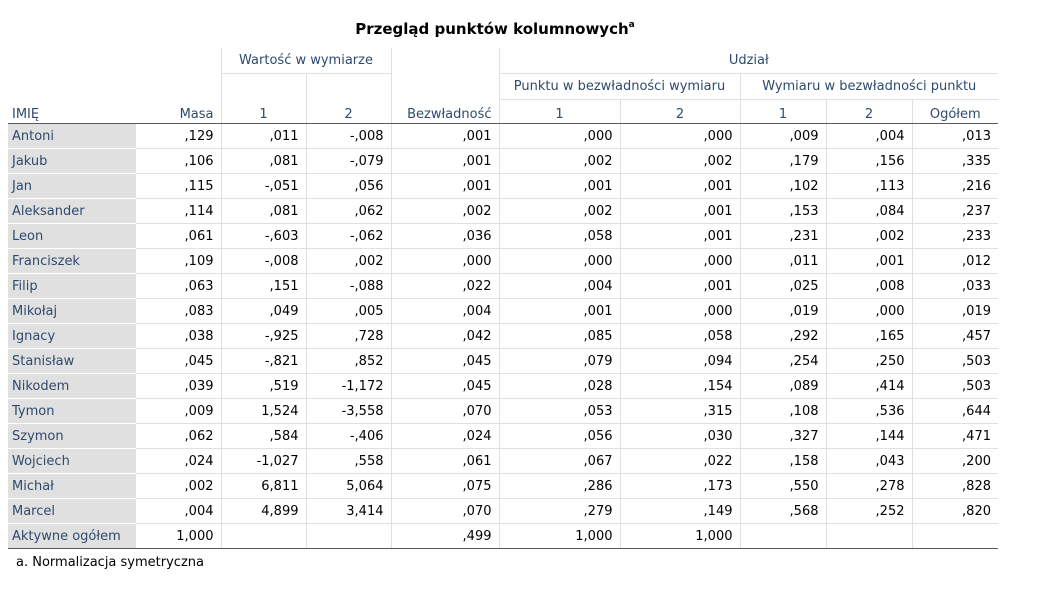 The width and height of the screenshot is (1062, 602). Describe the element at coordinates (177, 136) in the screenshot. I see `table-cell: ,129` at that location.